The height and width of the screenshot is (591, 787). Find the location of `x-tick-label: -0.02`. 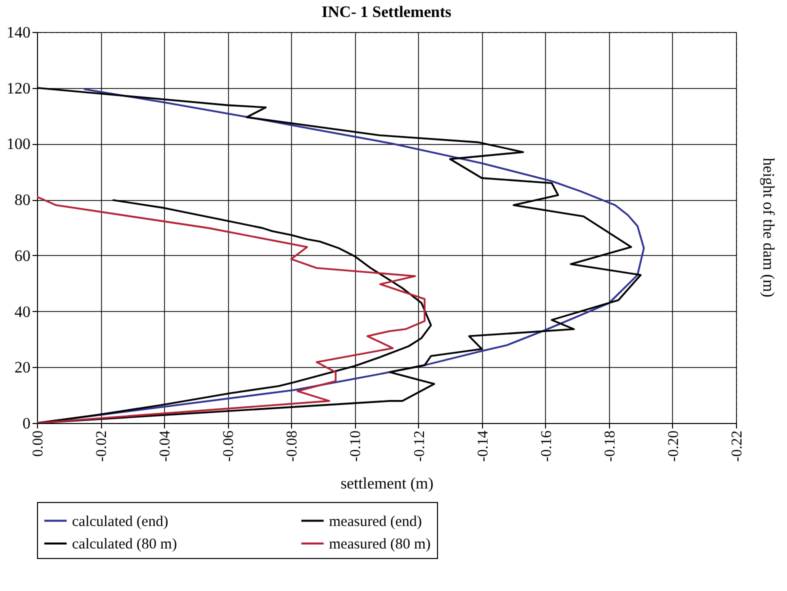

x-tick-label: -0.02 is located at coordinates (102, 446).